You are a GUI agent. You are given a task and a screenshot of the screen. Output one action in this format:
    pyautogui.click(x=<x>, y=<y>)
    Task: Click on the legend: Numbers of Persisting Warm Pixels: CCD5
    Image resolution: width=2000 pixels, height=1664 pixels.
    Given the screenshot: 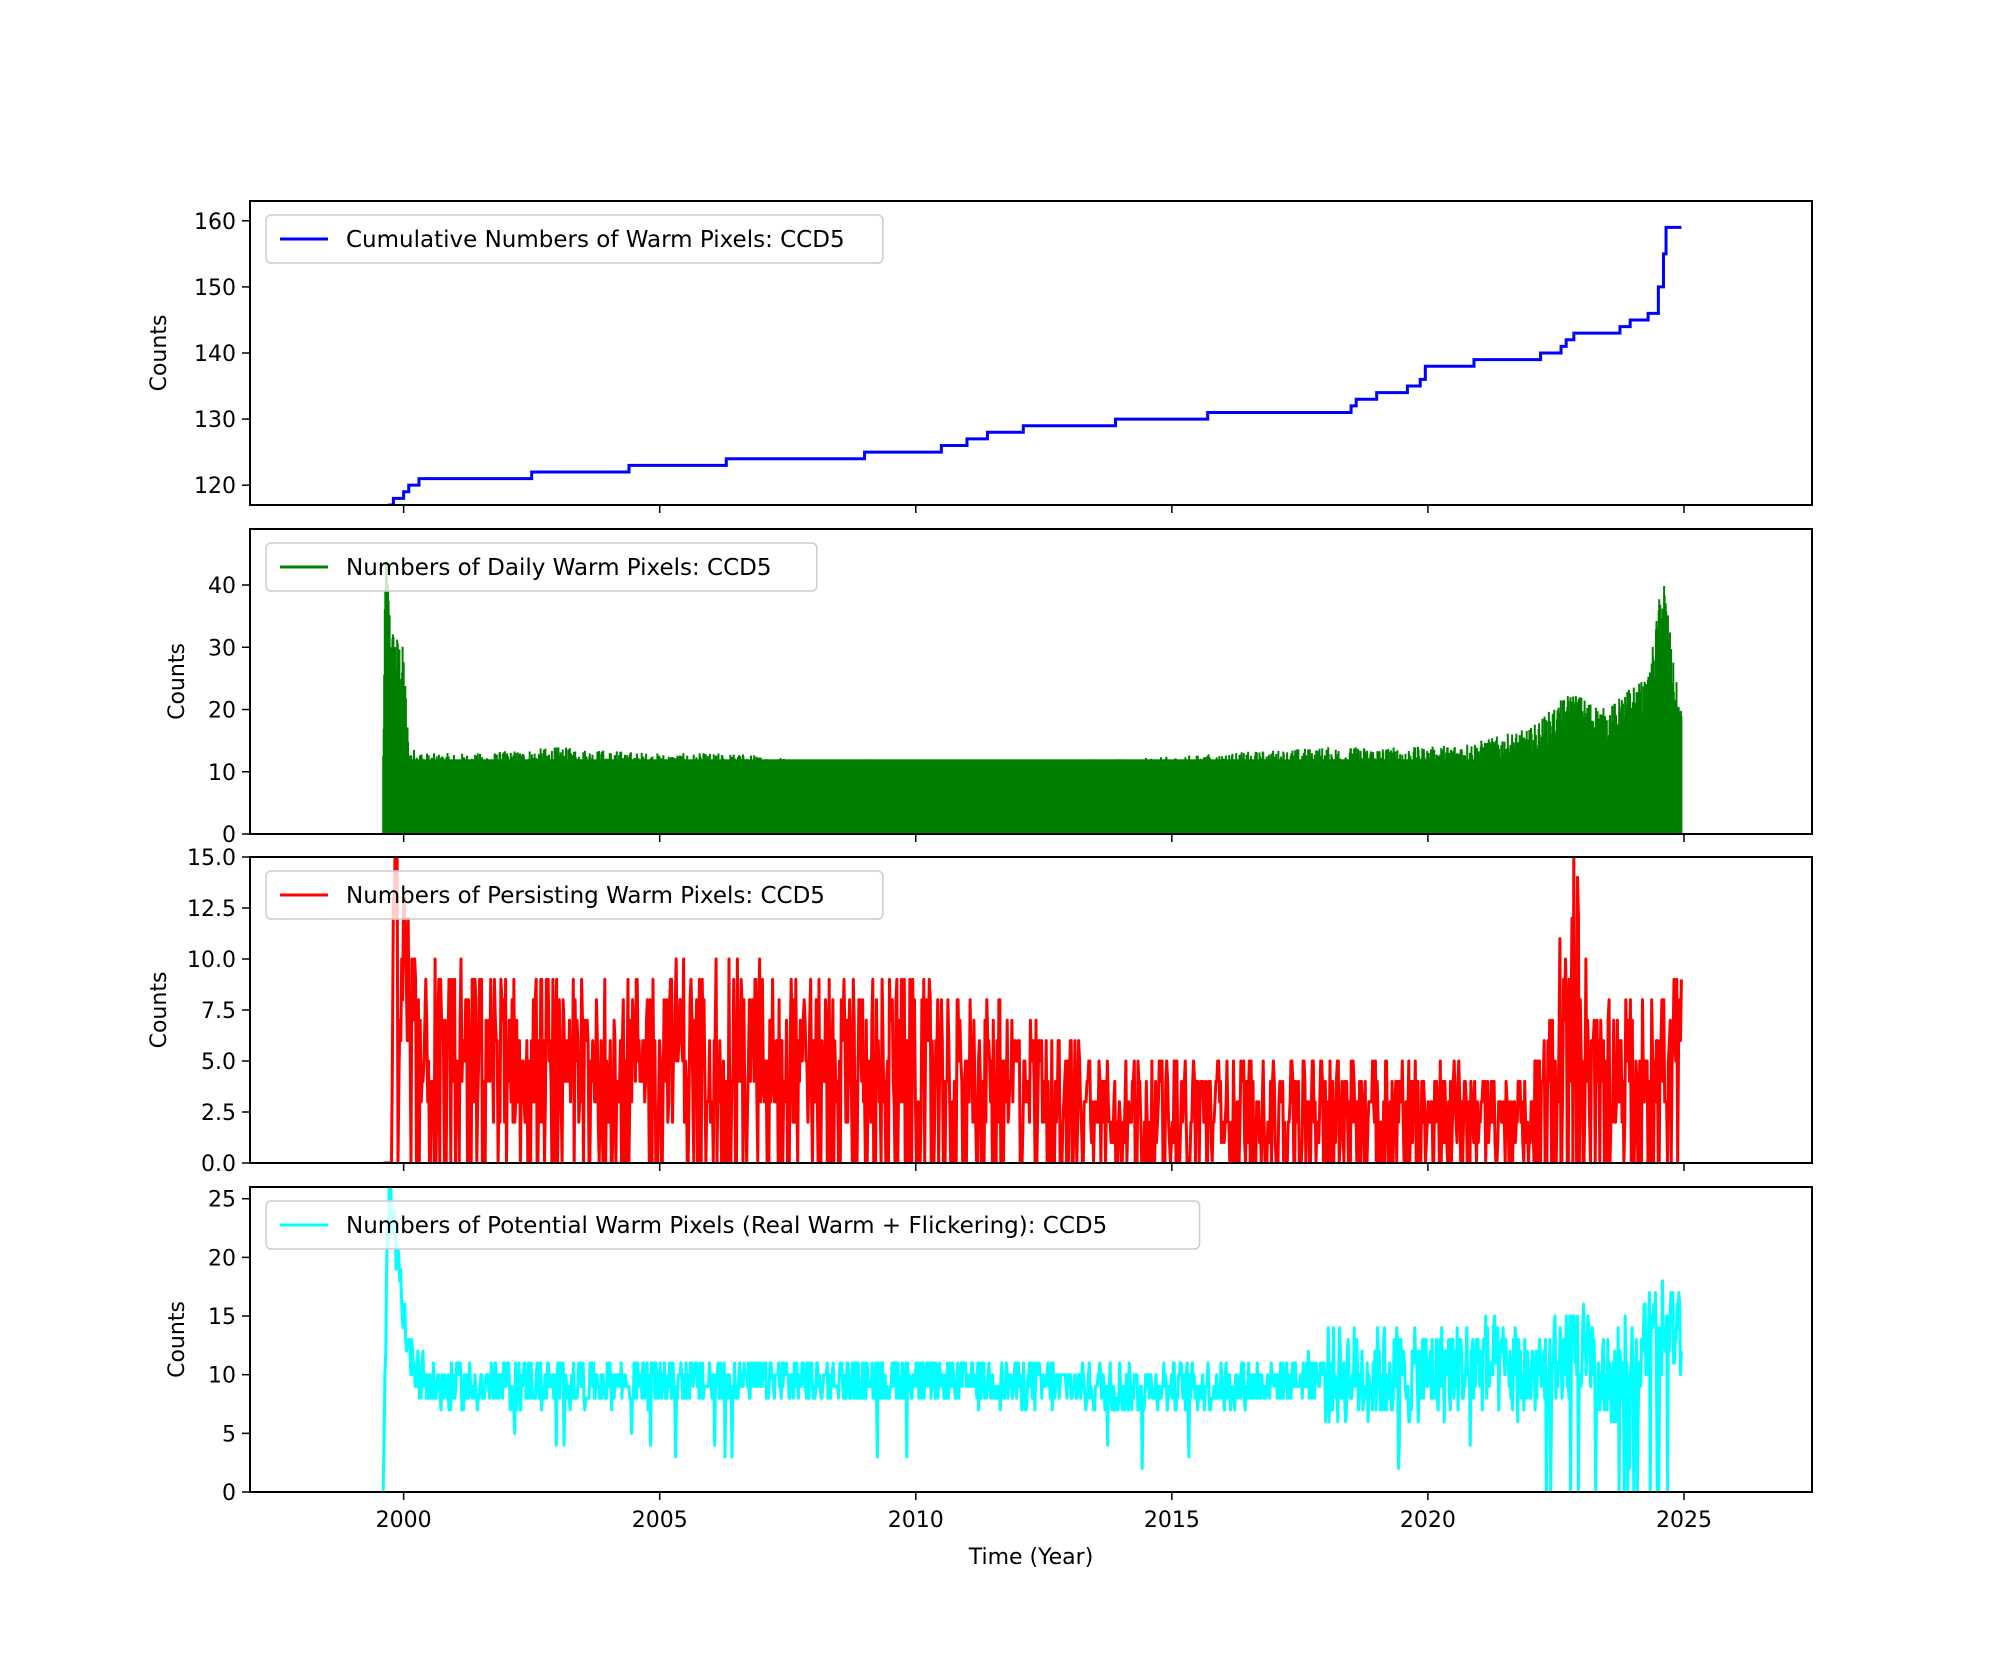 What is the action you would take?
    pyautogui.click(x=574, y=895)
    